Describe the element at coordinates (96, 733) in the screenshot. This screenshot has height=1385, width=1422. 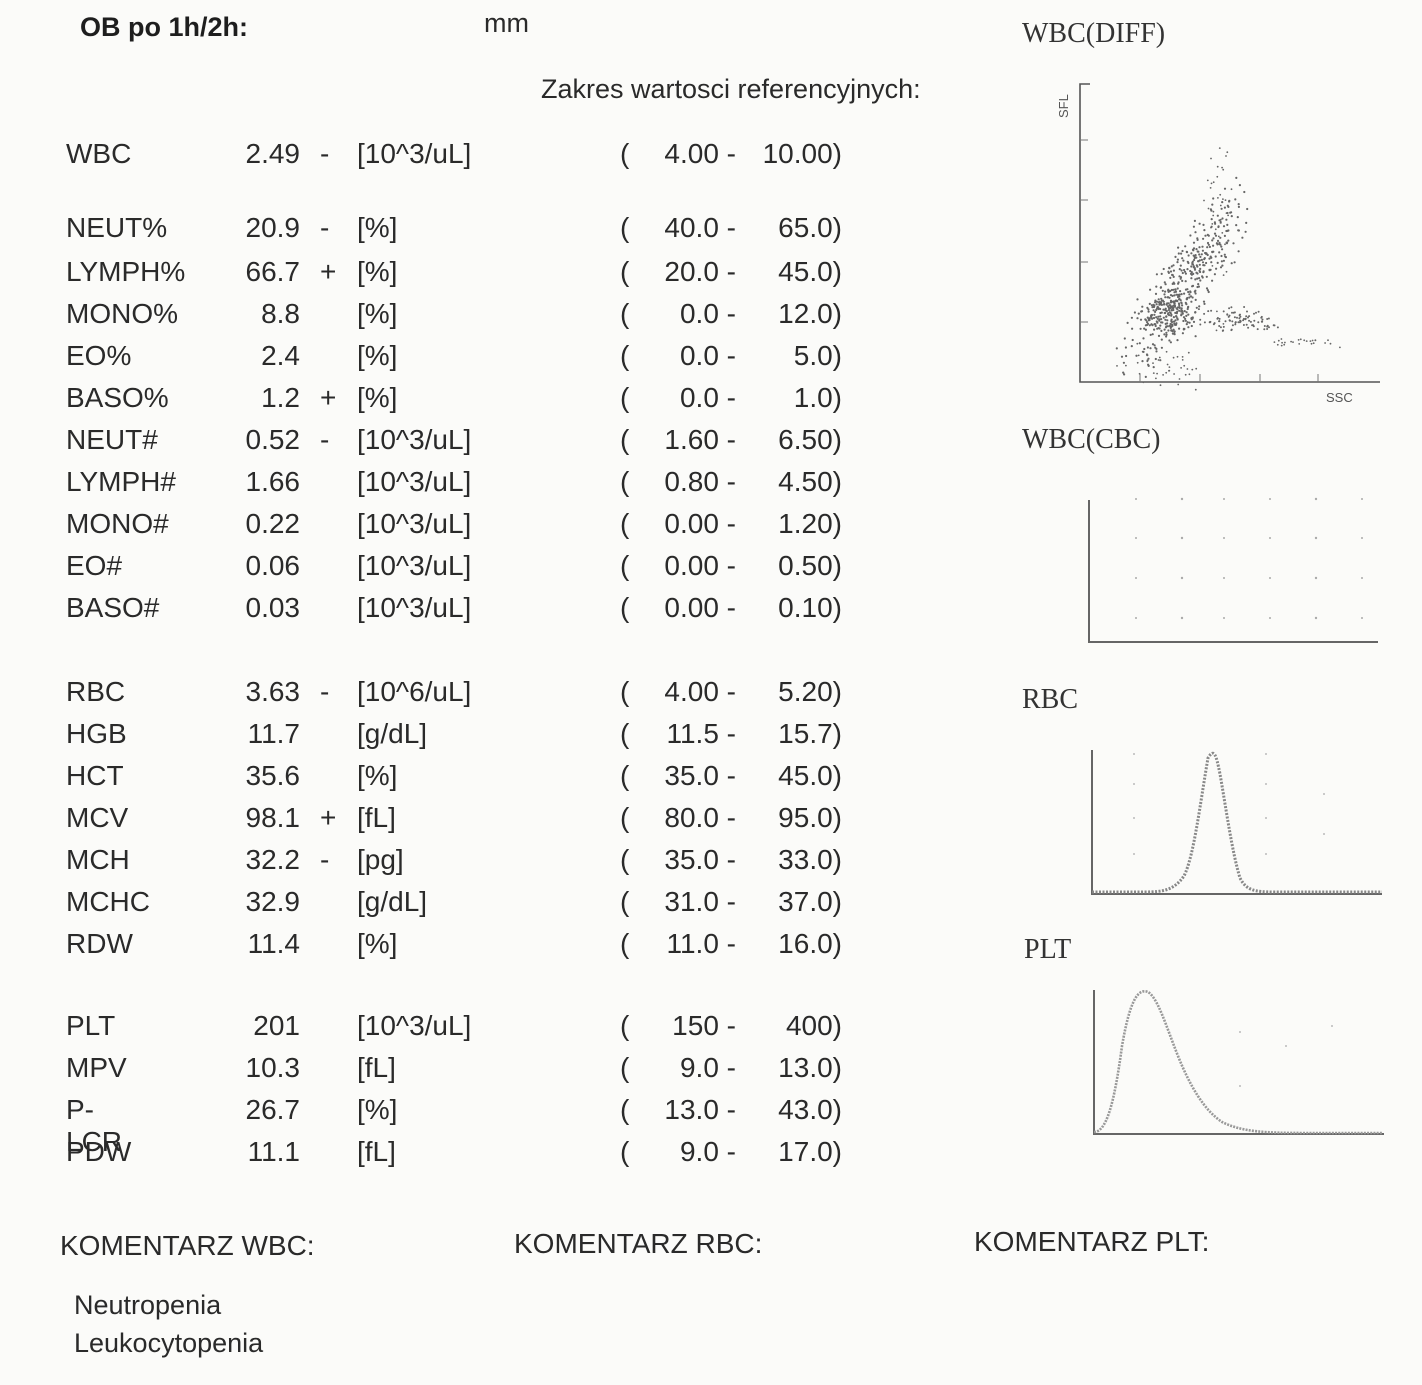
I see `test-name: HGB` at that location.